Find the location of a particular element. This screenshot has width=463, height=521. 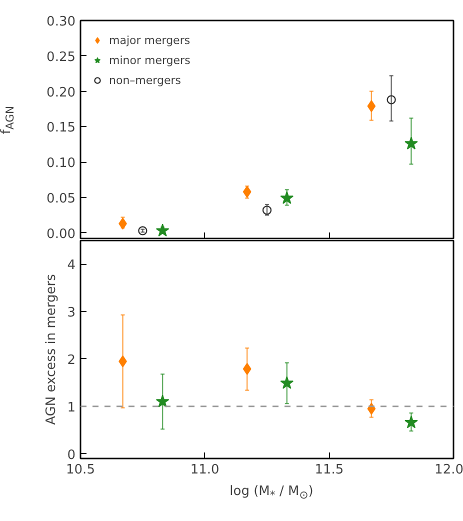

y-tick-label: 0.05 is located at coordinates (61, 198).